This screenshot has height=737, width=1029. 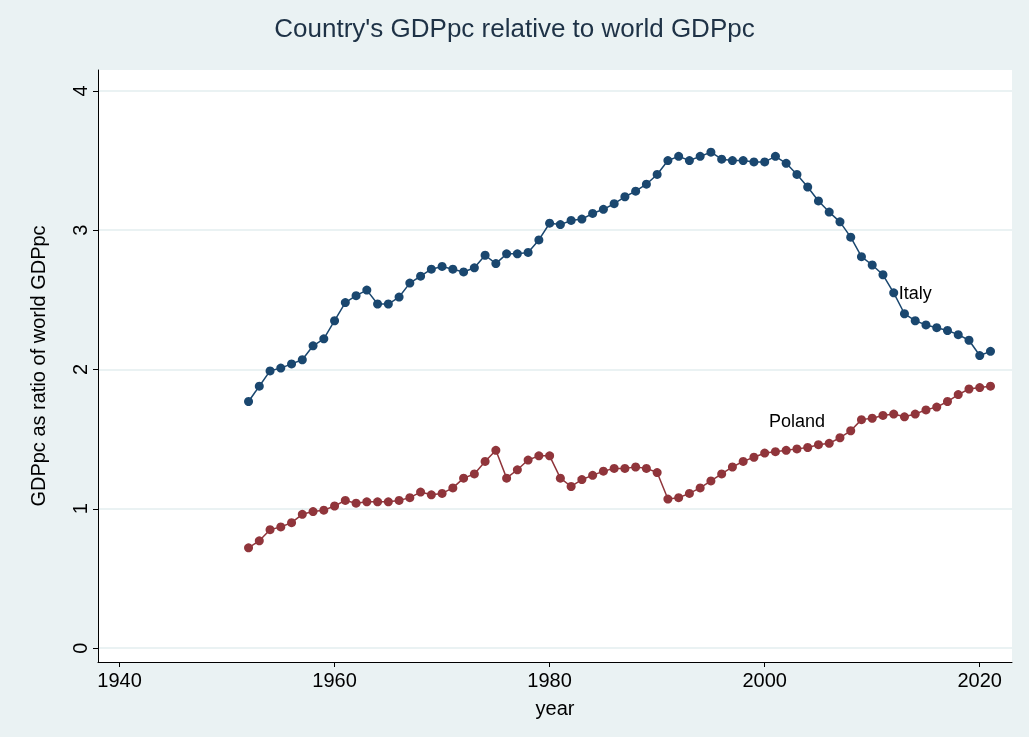 What do you see at coordinates (796, 421) in the screenshot?
I see `series-label: Poland` at bounding box center [796, 421].